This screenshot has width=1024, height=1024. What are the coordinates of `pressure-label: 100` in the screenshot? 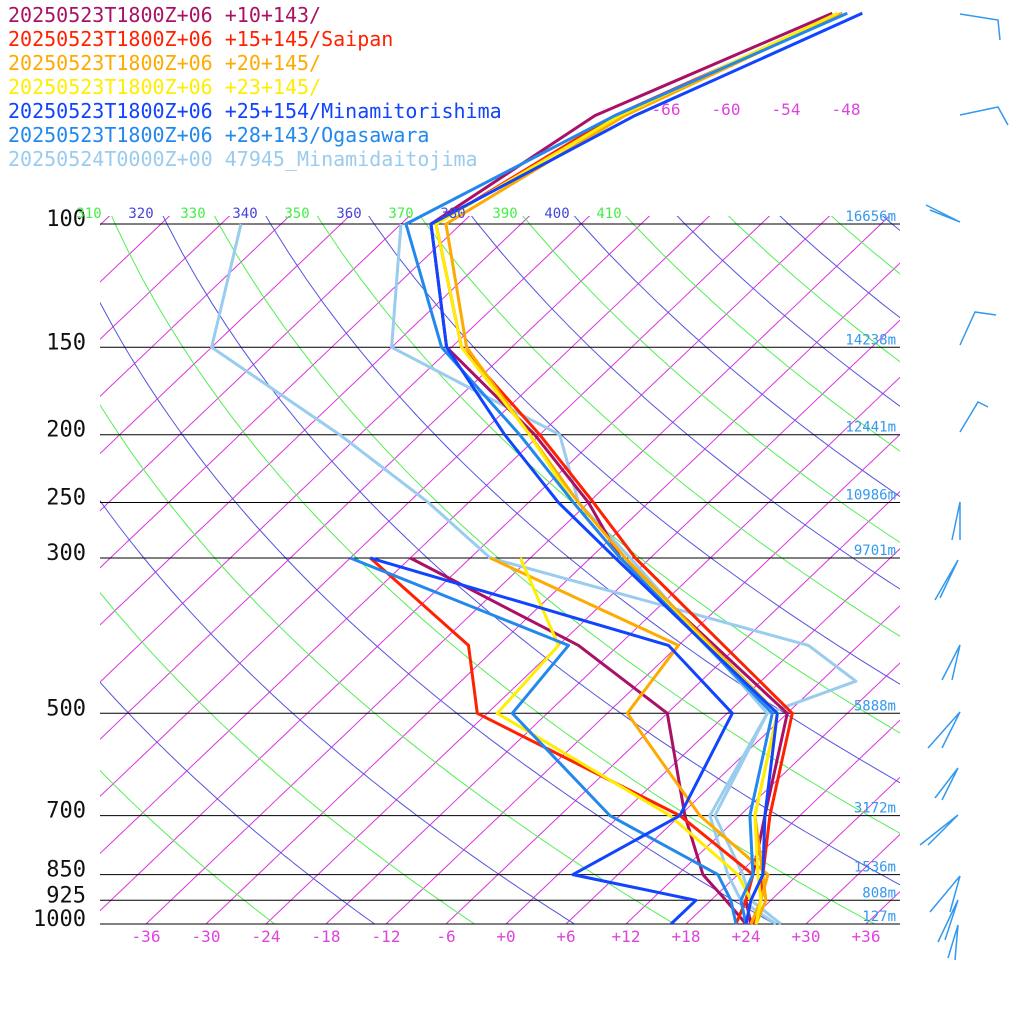 It's located at (66, 219).